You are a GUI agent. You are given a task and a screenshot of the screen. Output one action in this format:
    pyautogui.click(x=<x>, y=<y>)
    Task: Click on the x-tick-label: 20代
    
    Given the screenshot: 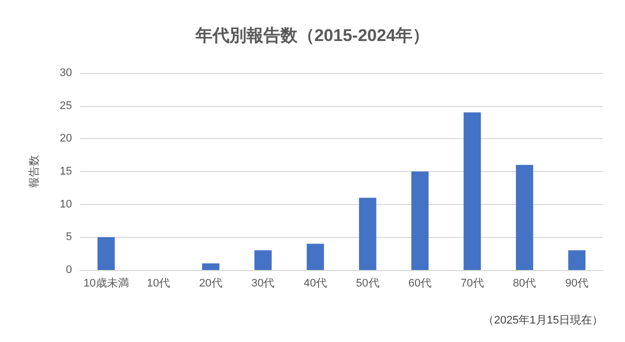 What is the action you would take?
    pyautogui.click(x=210, y=284)
    